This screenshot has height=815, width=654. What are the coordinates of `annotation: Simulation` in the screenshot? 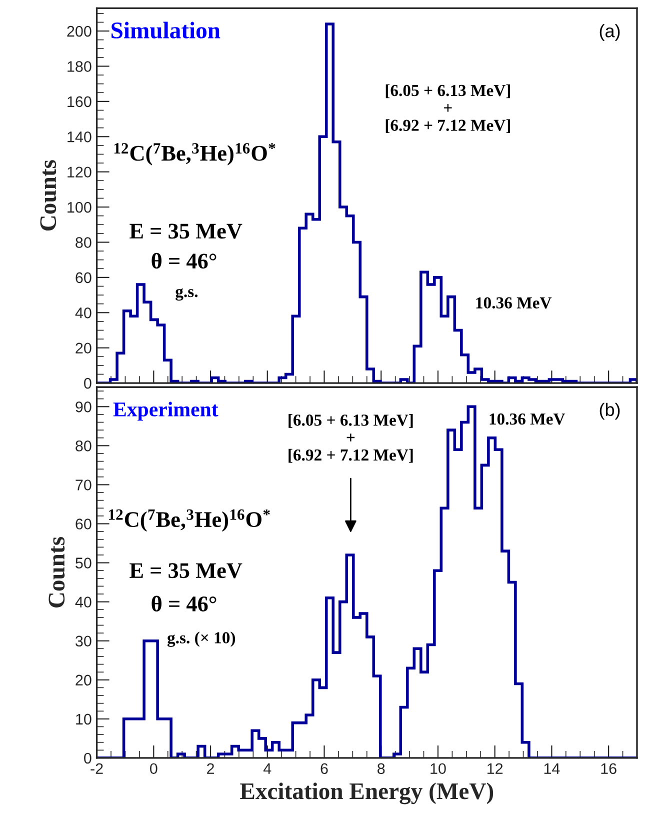 It's located at (166, 30).